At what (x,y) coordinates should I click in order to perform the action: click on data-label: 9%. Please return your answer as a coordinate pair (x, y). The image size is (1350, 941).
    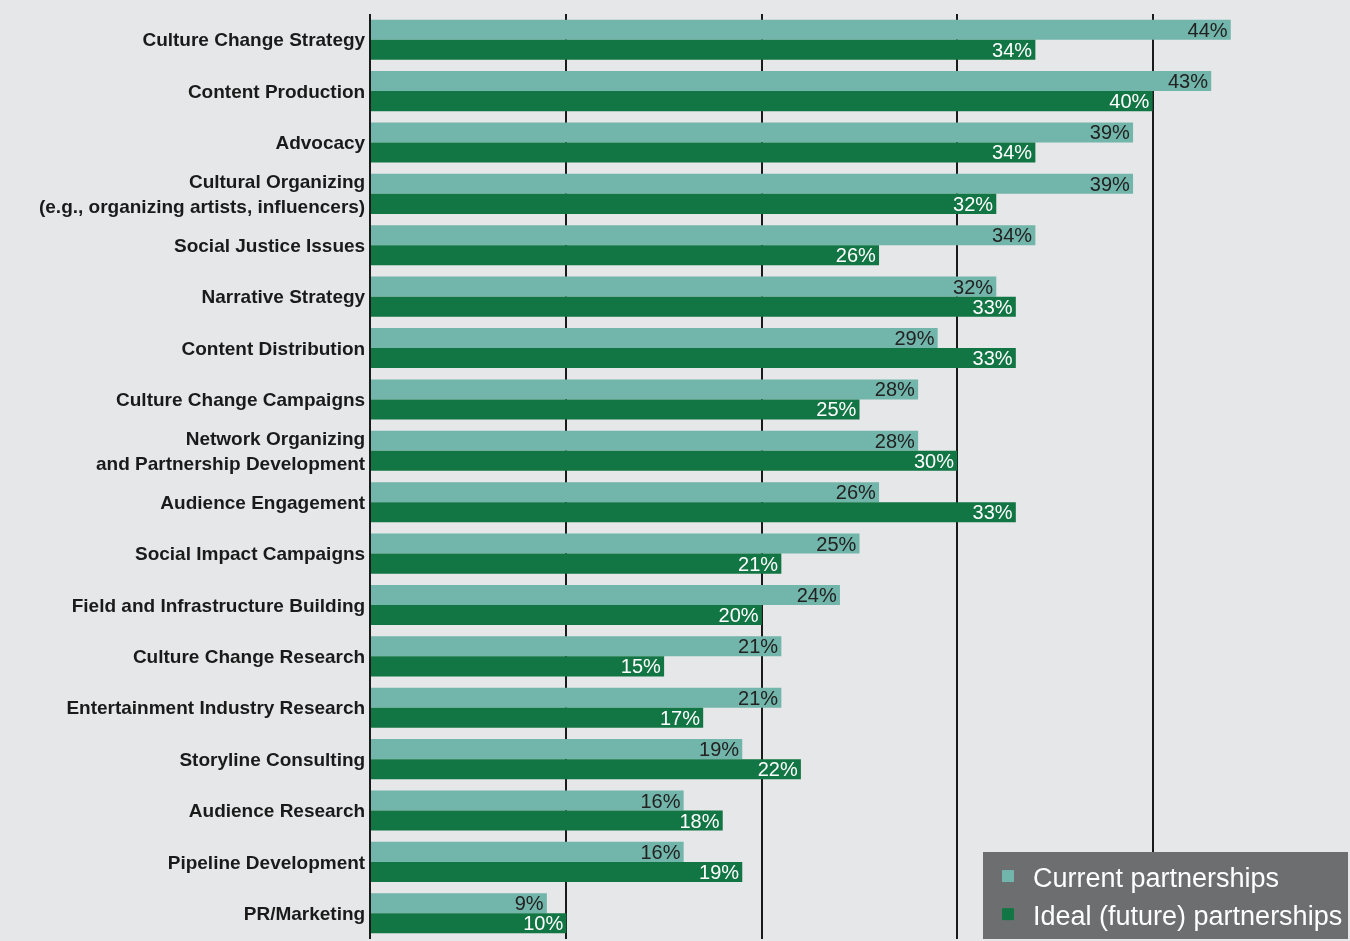
    Looking at the image, I should click on (529, 903).